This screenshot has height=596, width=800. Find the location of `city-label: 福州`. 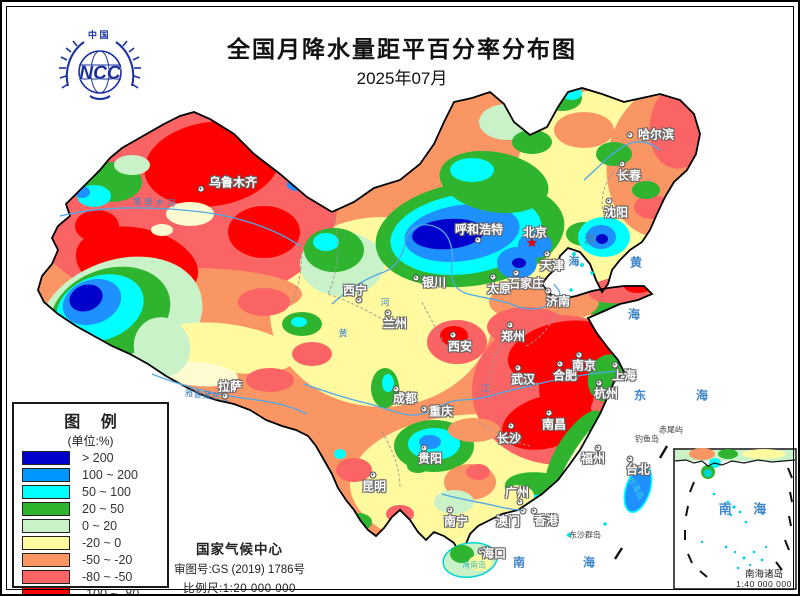

city-label: 福州 is located at coordinates (593, 458).